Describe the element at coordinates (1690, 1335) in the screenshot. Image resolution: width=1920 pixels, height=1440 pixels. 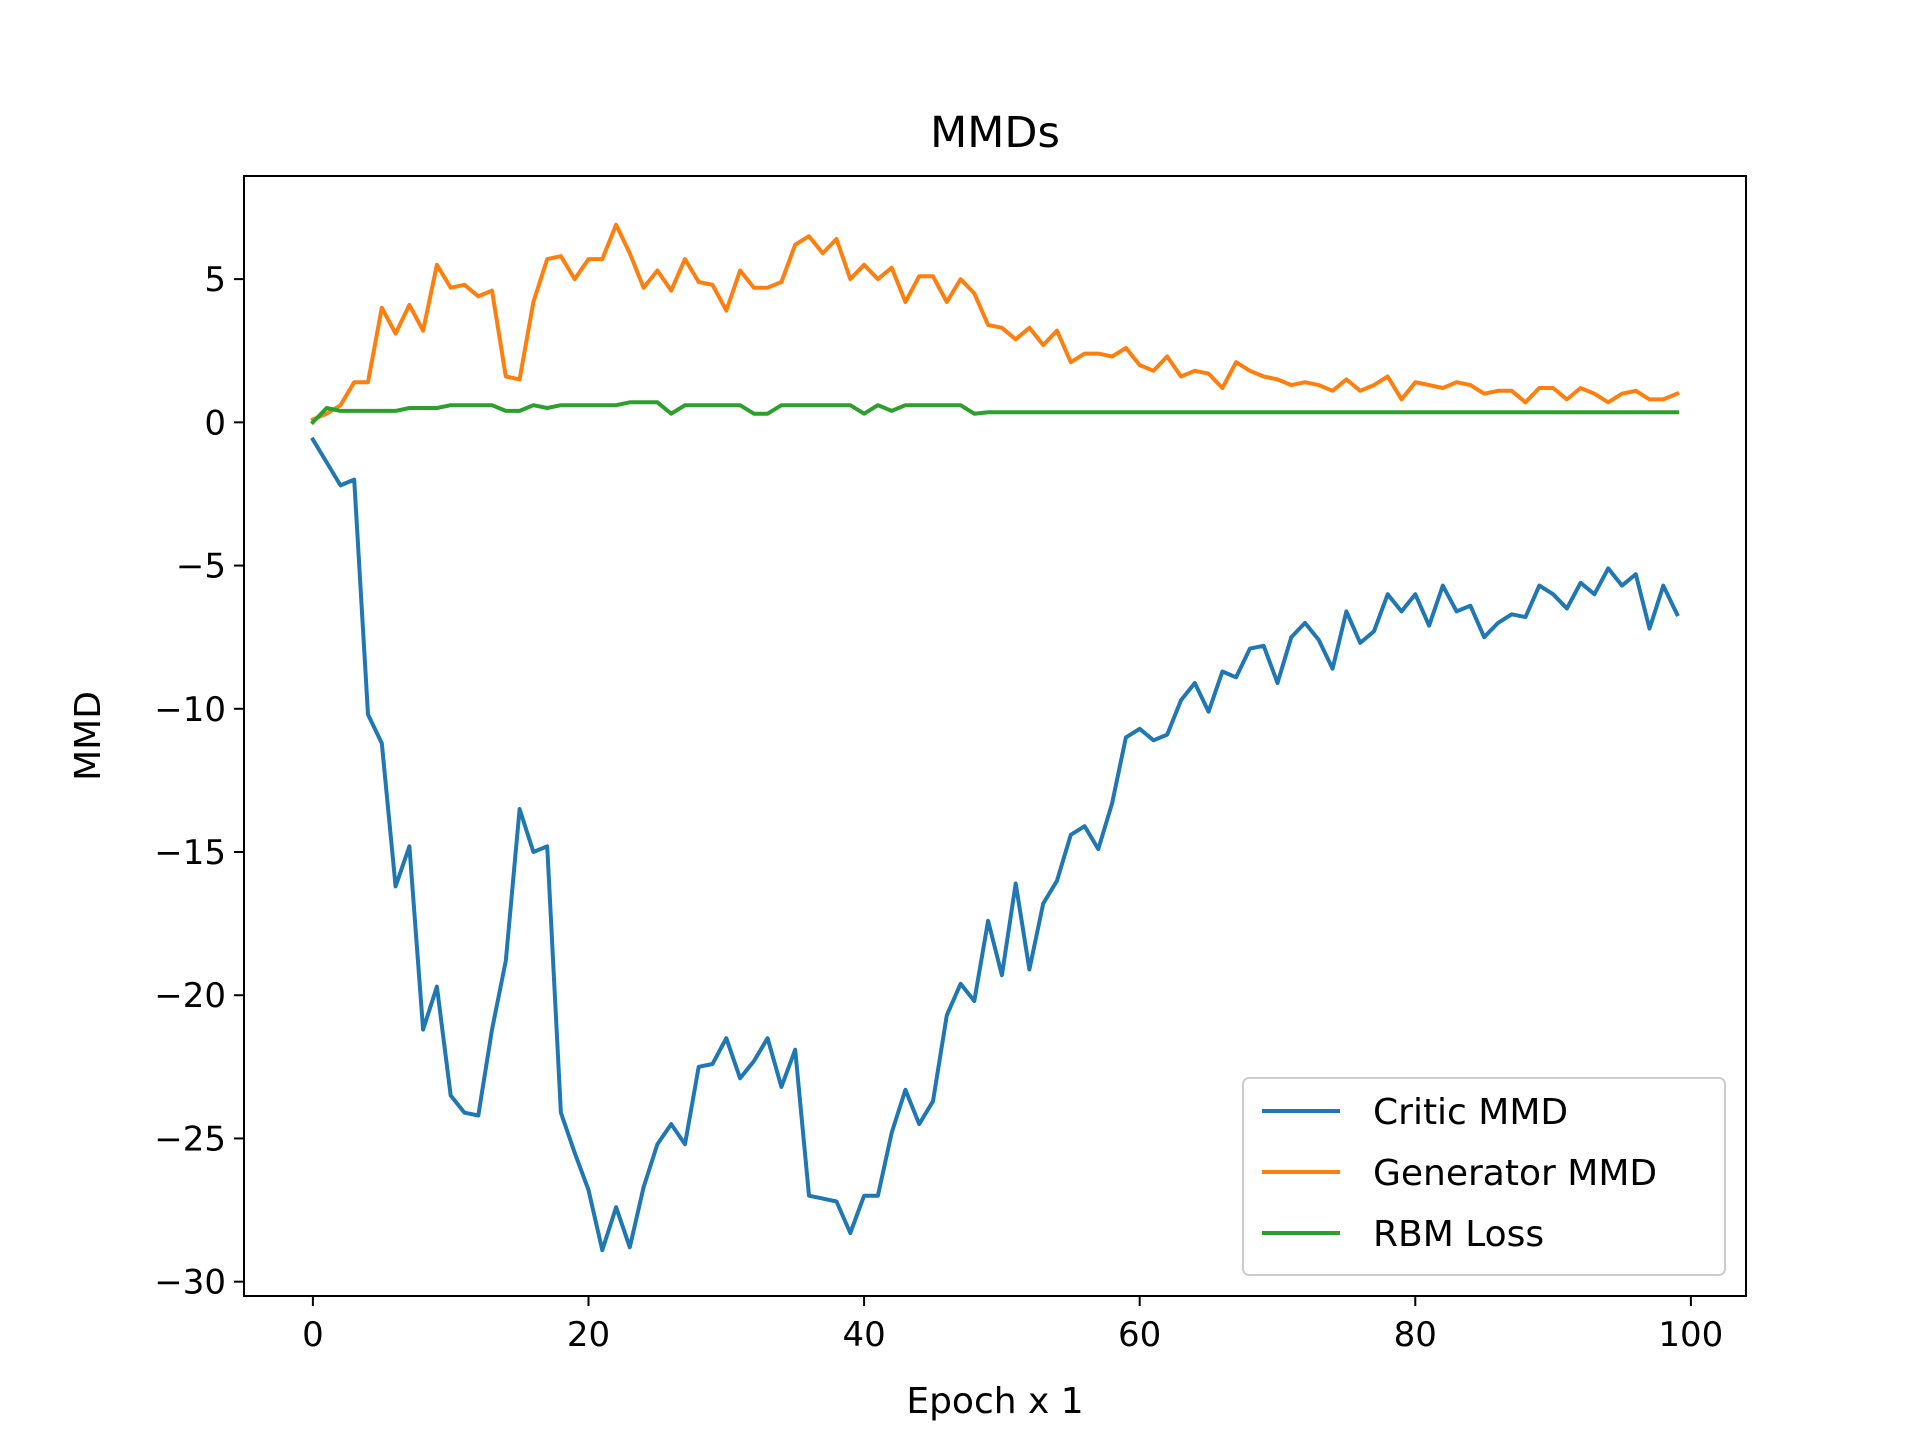
I see `x-tick-label: 100` at that location.